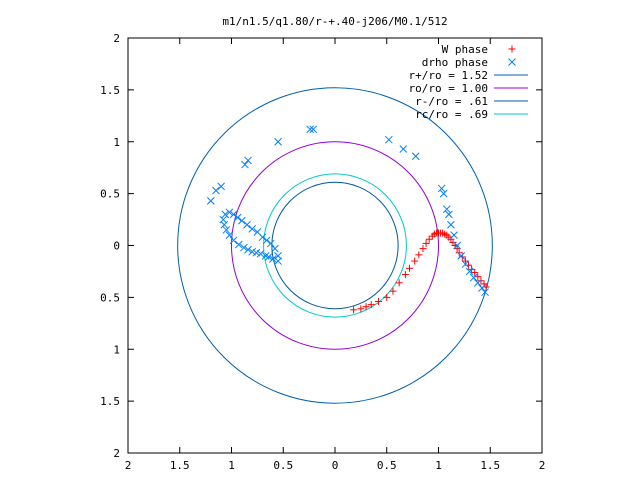 This screenshot has width=640, height=480. I want to click on legend-entry-0: W phase, so click(479, 49).